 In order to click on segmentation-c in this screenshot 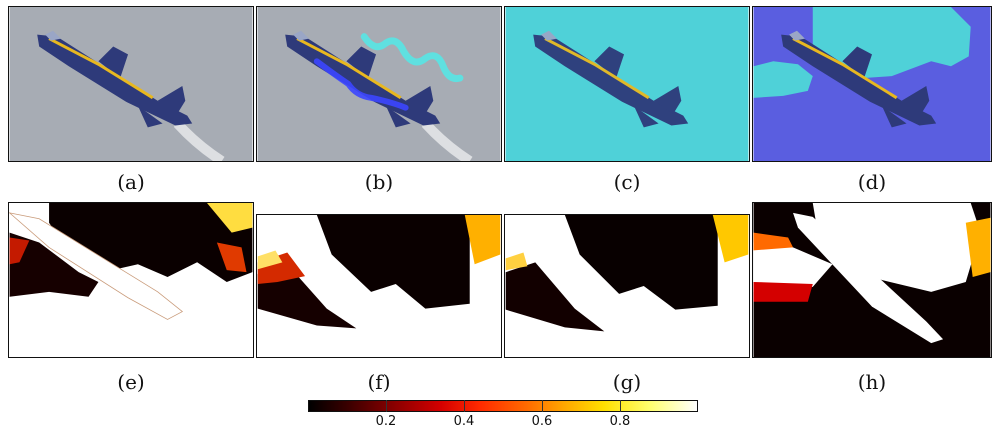, I will do `click(627, 84)`.